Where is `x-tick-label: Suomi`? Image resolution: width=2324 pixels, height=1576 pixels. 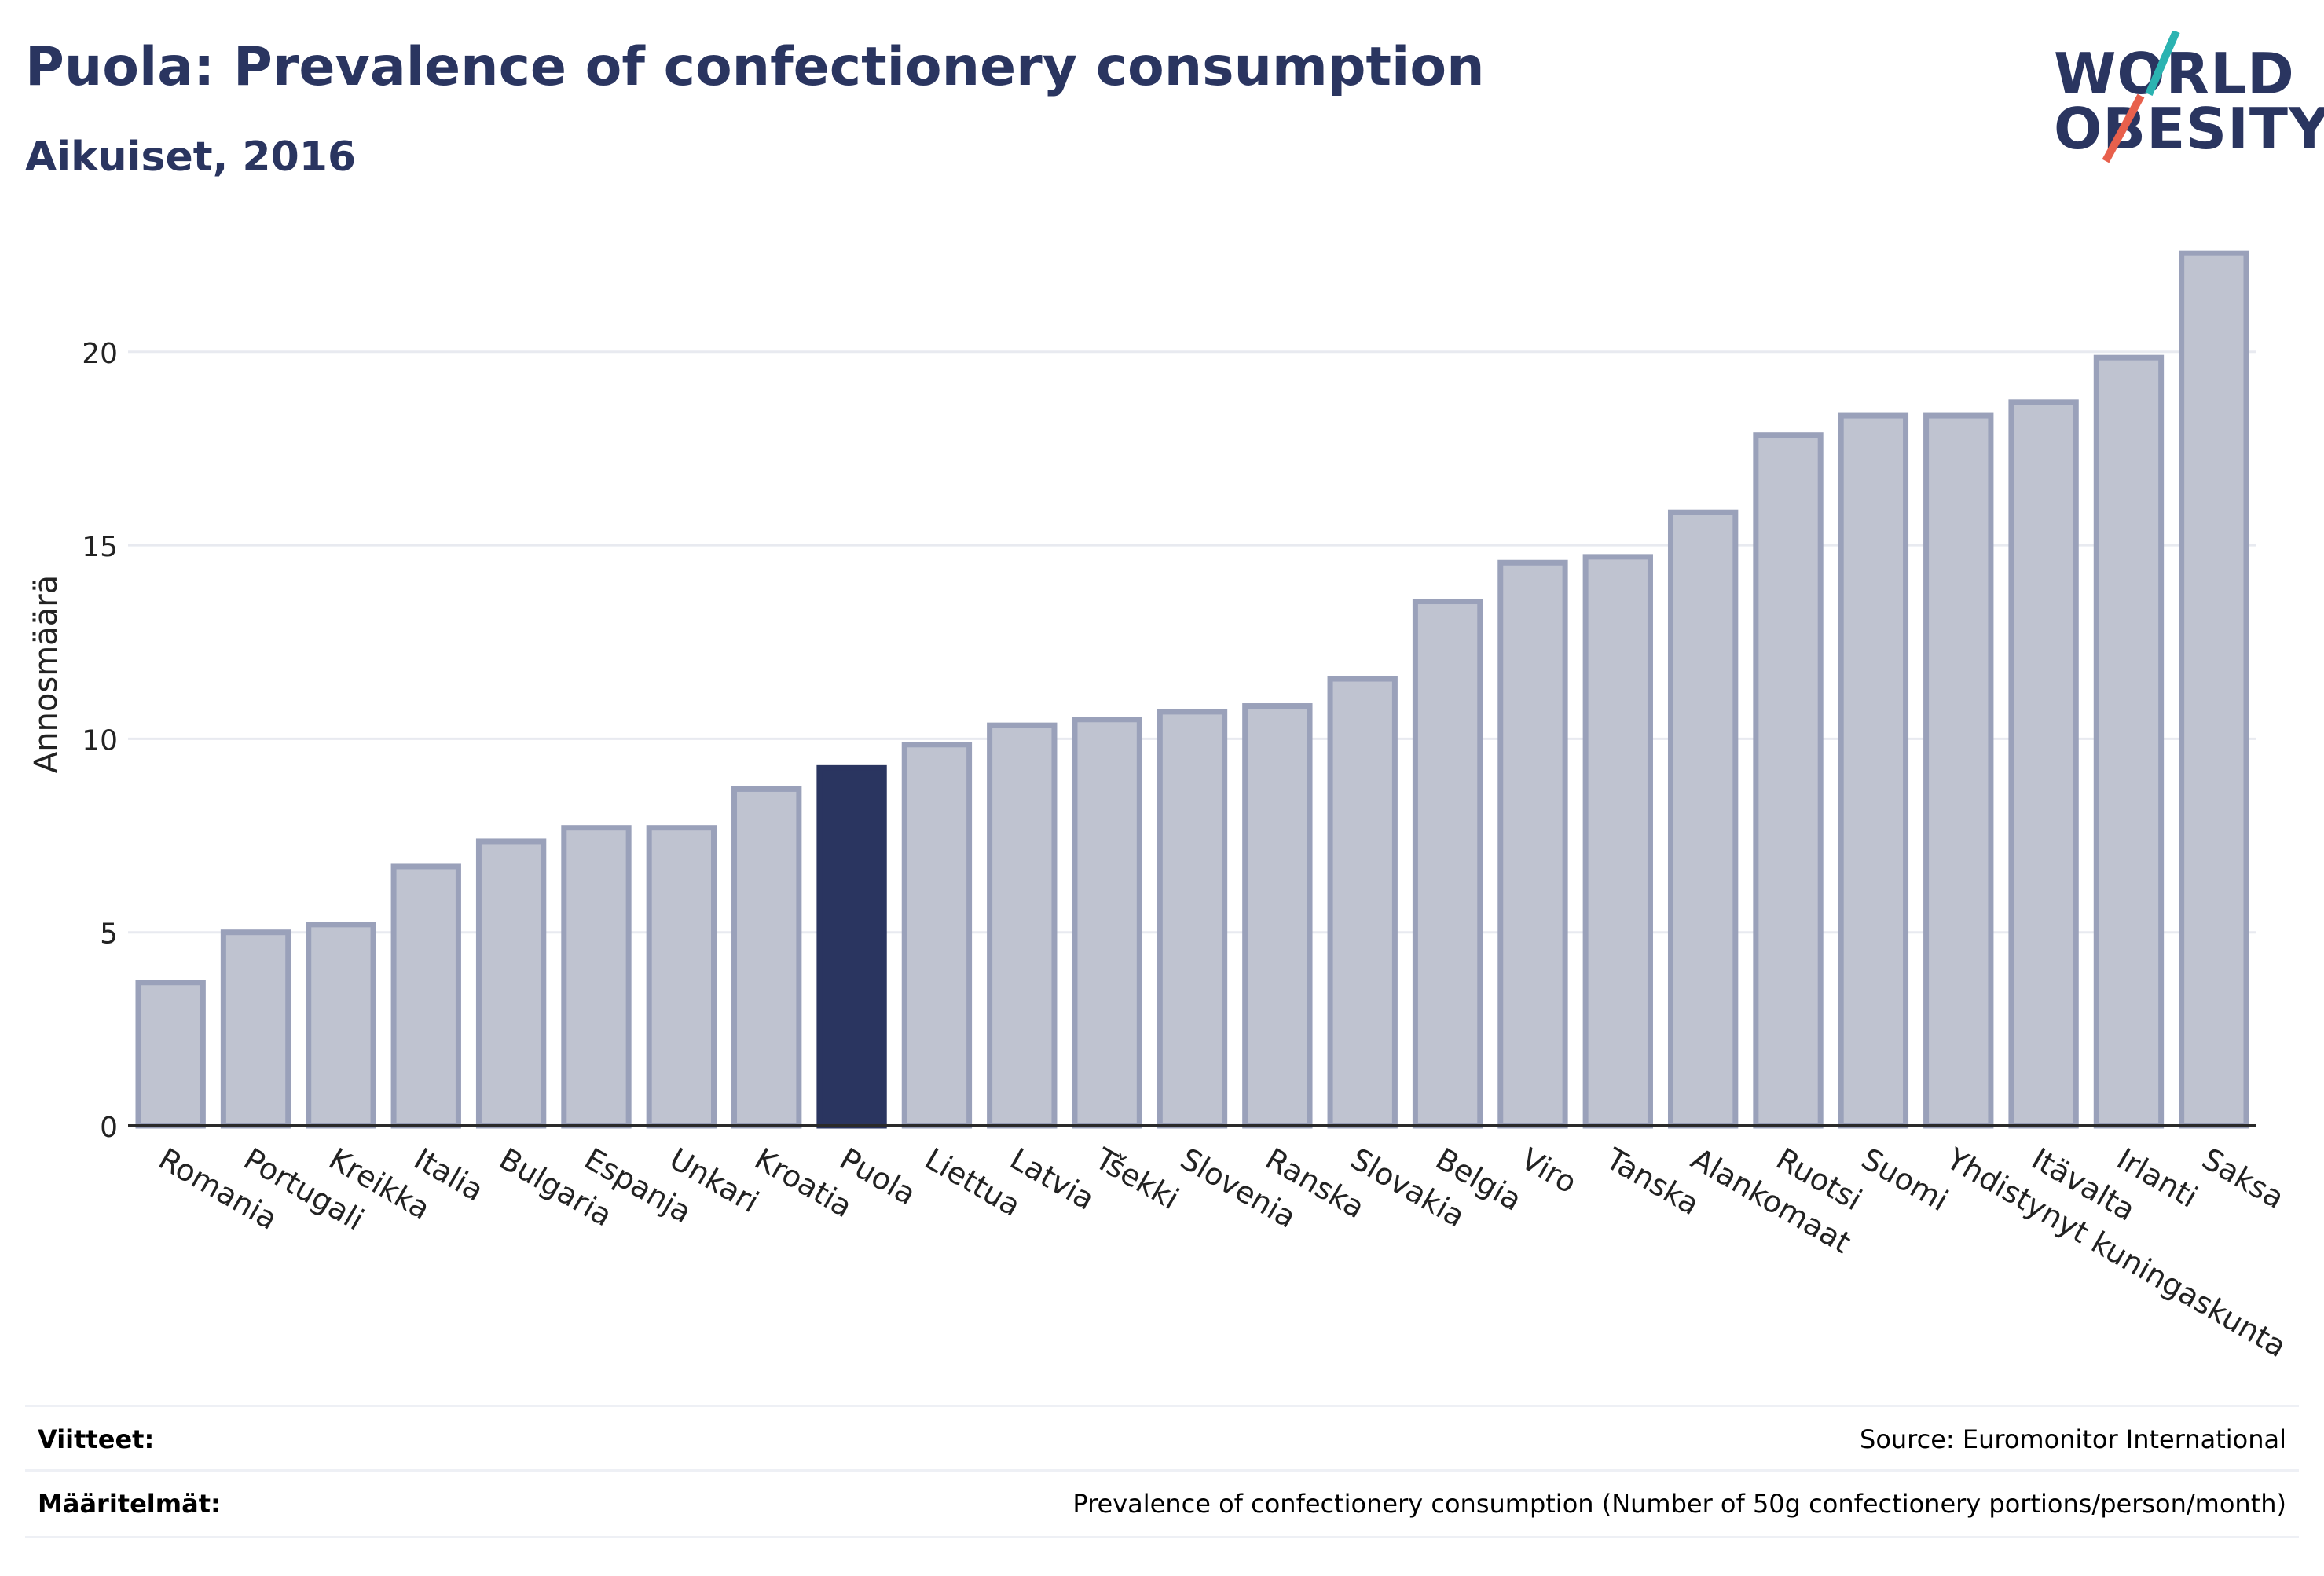 x-tick-label: Suomi is located at coordinates (1905, 1180).